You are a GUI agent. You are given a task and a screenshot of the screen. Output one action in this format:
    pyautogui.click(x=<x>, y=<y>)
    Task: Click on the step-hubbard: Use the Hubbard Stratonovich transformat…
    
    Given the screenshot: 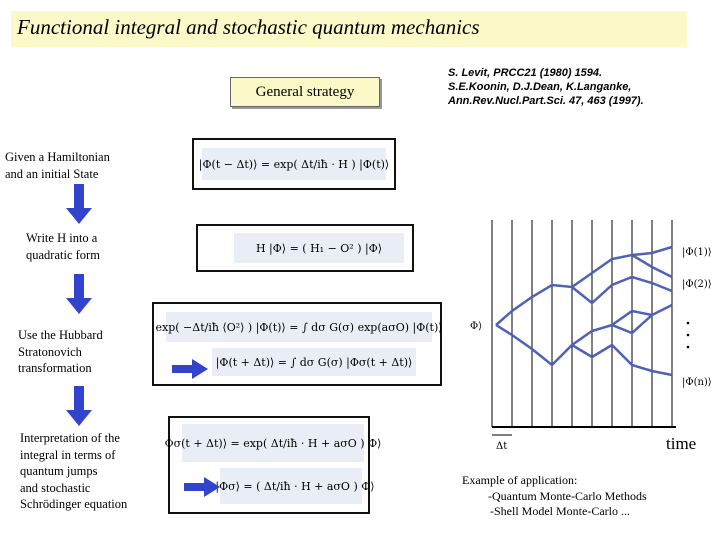 What is the action you would take?
    pyautogui.click(x=60, y=352)
    